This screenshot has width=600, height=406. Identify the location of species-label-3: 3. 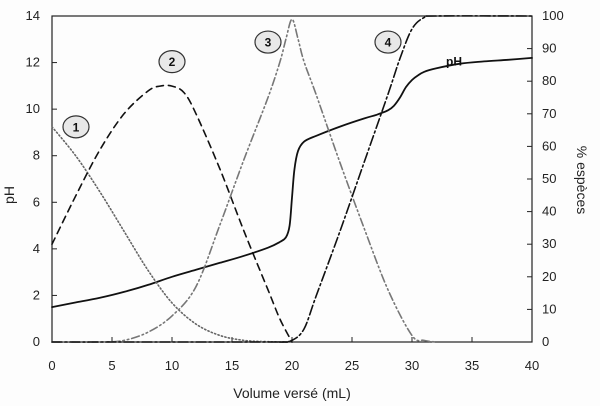
(268, 42).